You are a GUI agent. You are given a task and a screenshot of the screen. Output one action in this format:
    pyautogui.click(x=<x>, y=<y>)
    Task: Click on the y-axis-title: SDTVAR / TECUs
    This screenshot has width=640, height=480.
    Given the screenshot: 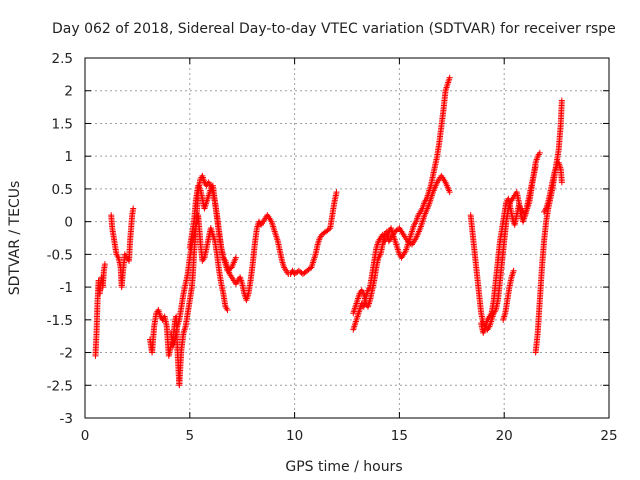 What is the action you would take?
    pyautogui.click(x=15, y=238)
    